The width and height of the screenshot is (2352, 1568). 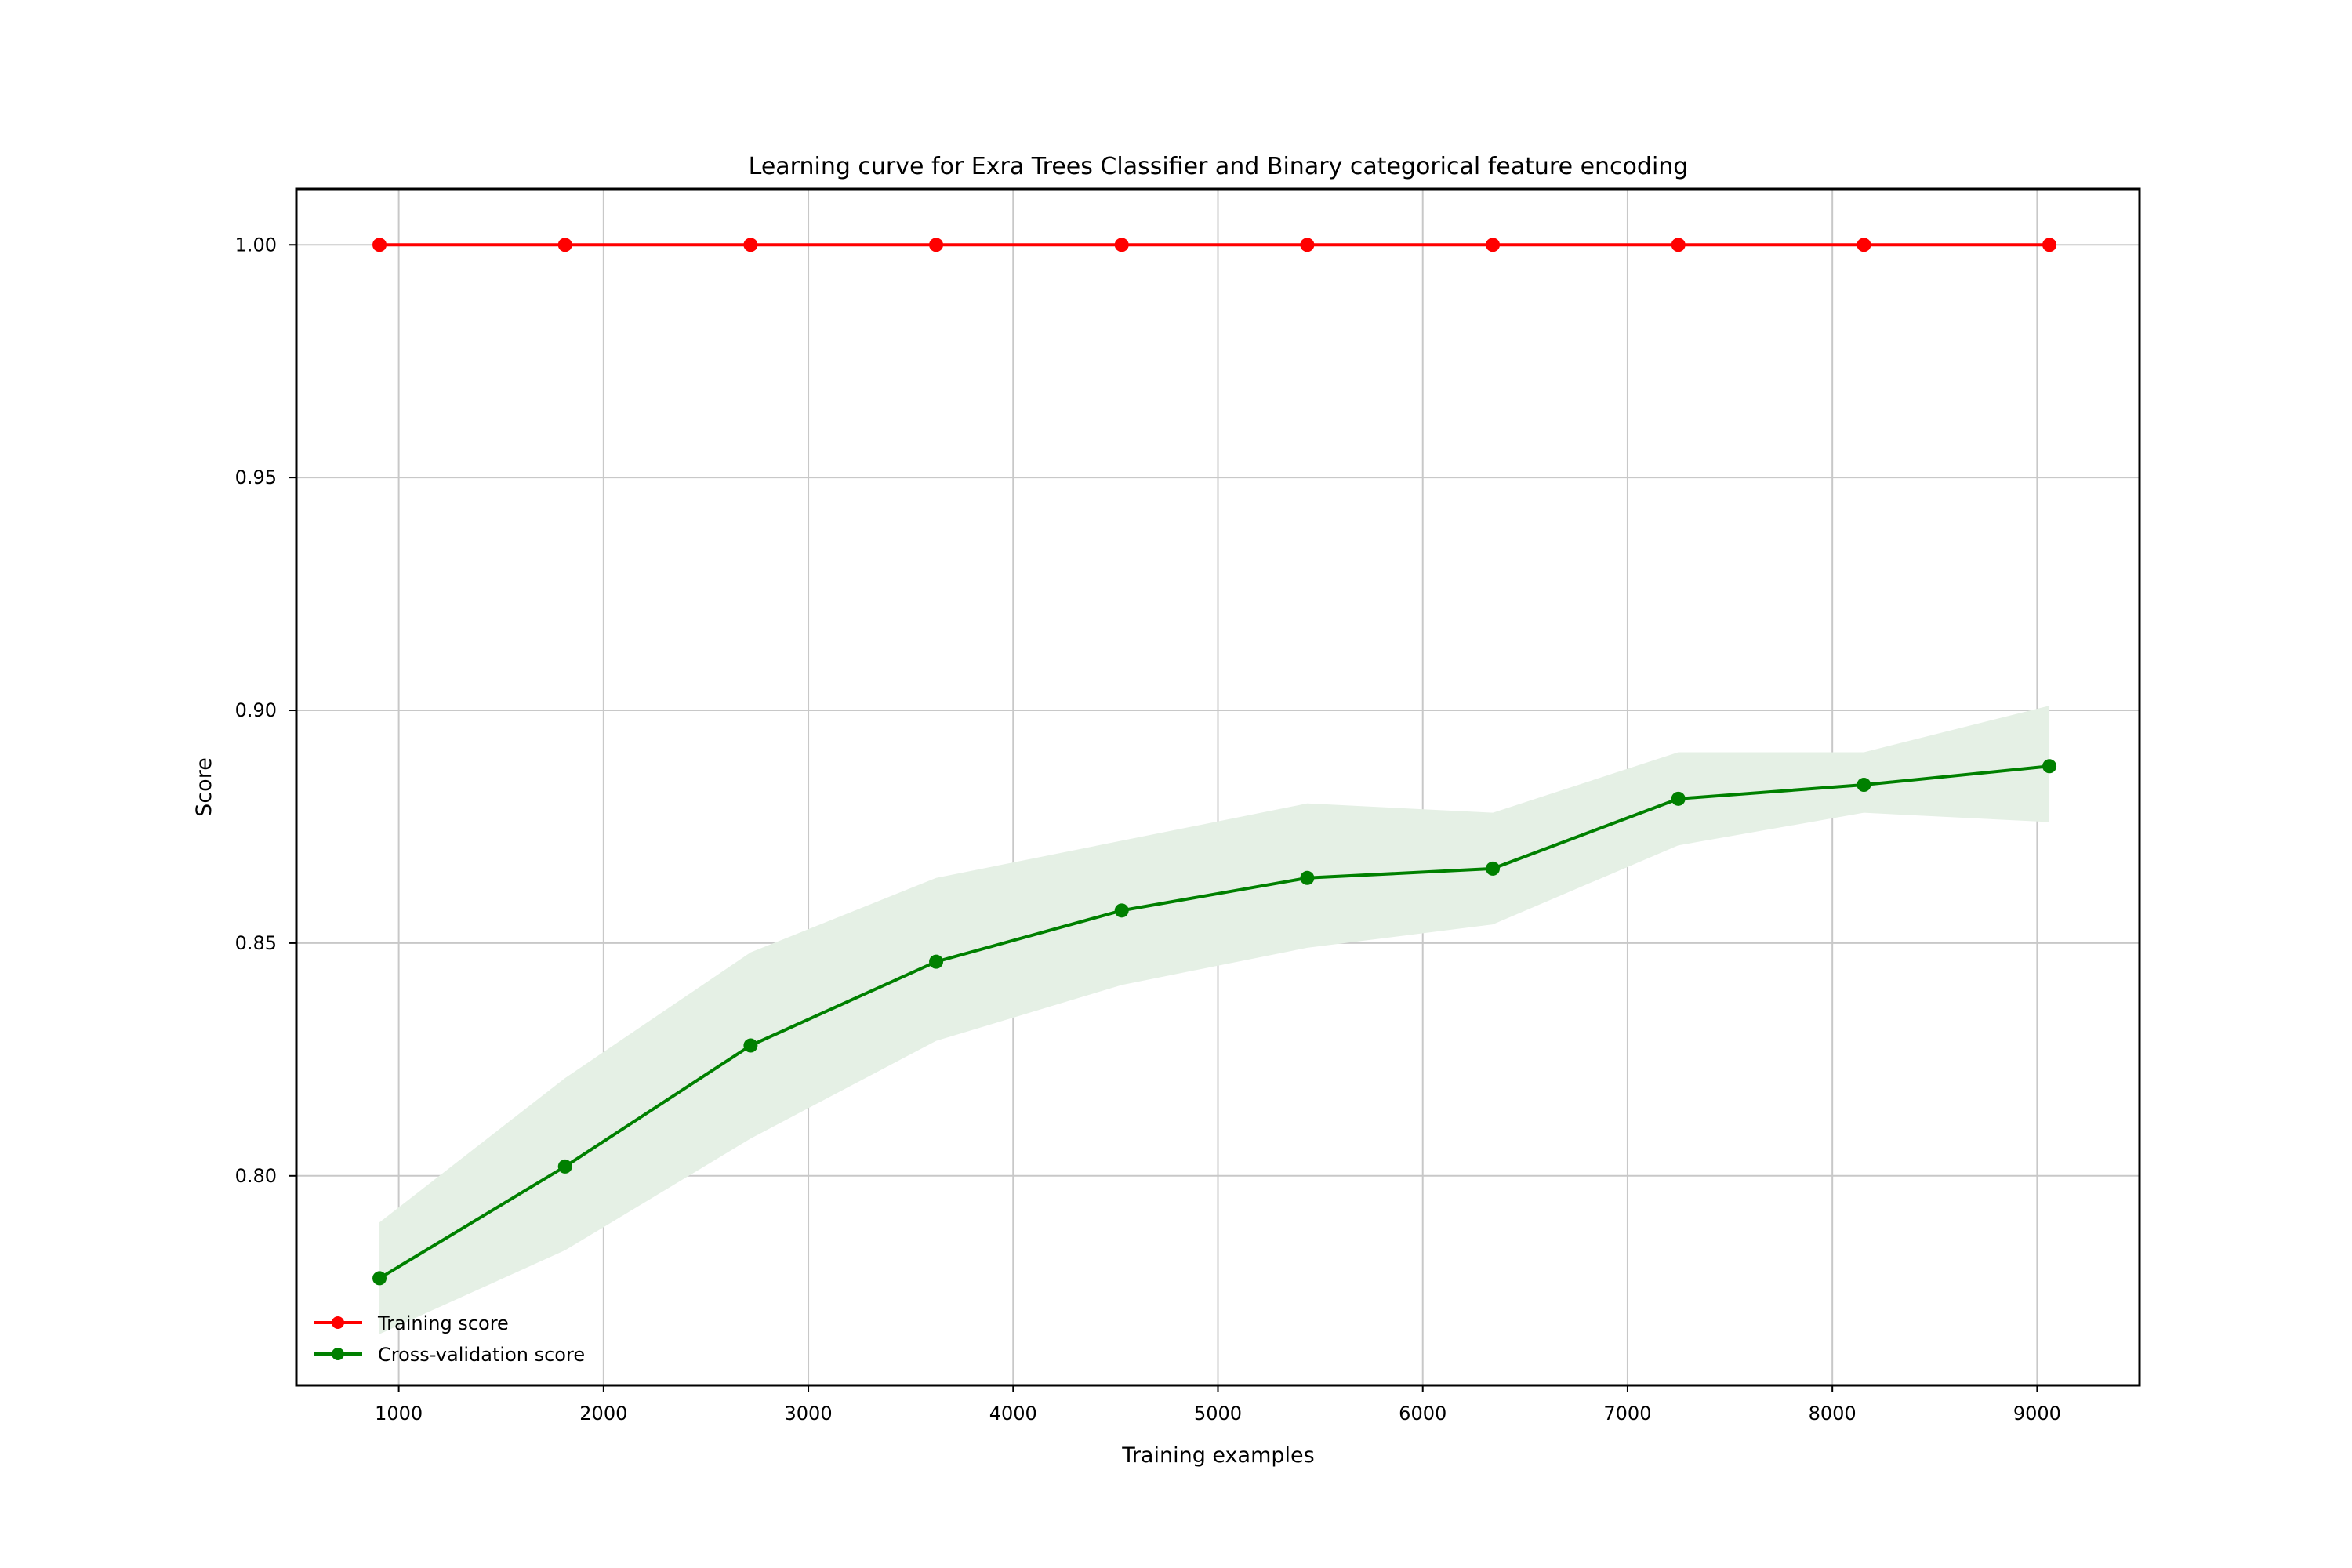 What do you see at coordinates (204, 787) in the screenshot?
I see `y-axis-label: Score` at bounding box center [204, 787].